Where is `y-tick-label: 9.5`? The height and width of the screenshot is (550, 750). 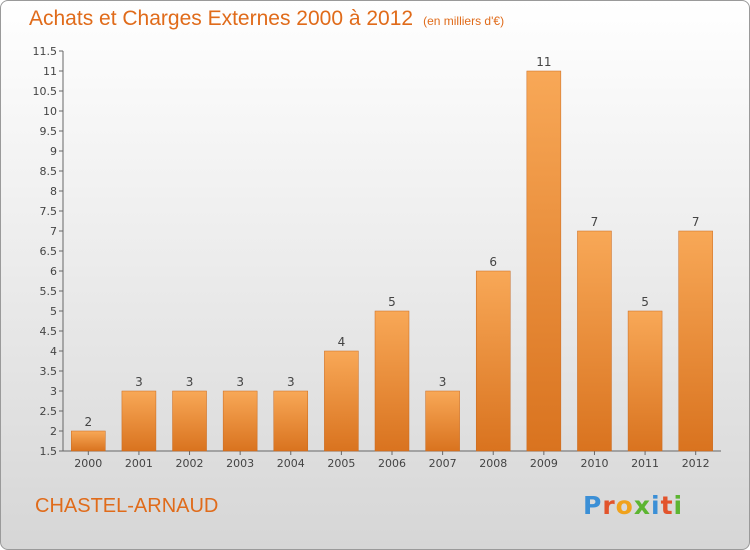
y-tick-label: 9.5 is located at coordinates (49, 131).